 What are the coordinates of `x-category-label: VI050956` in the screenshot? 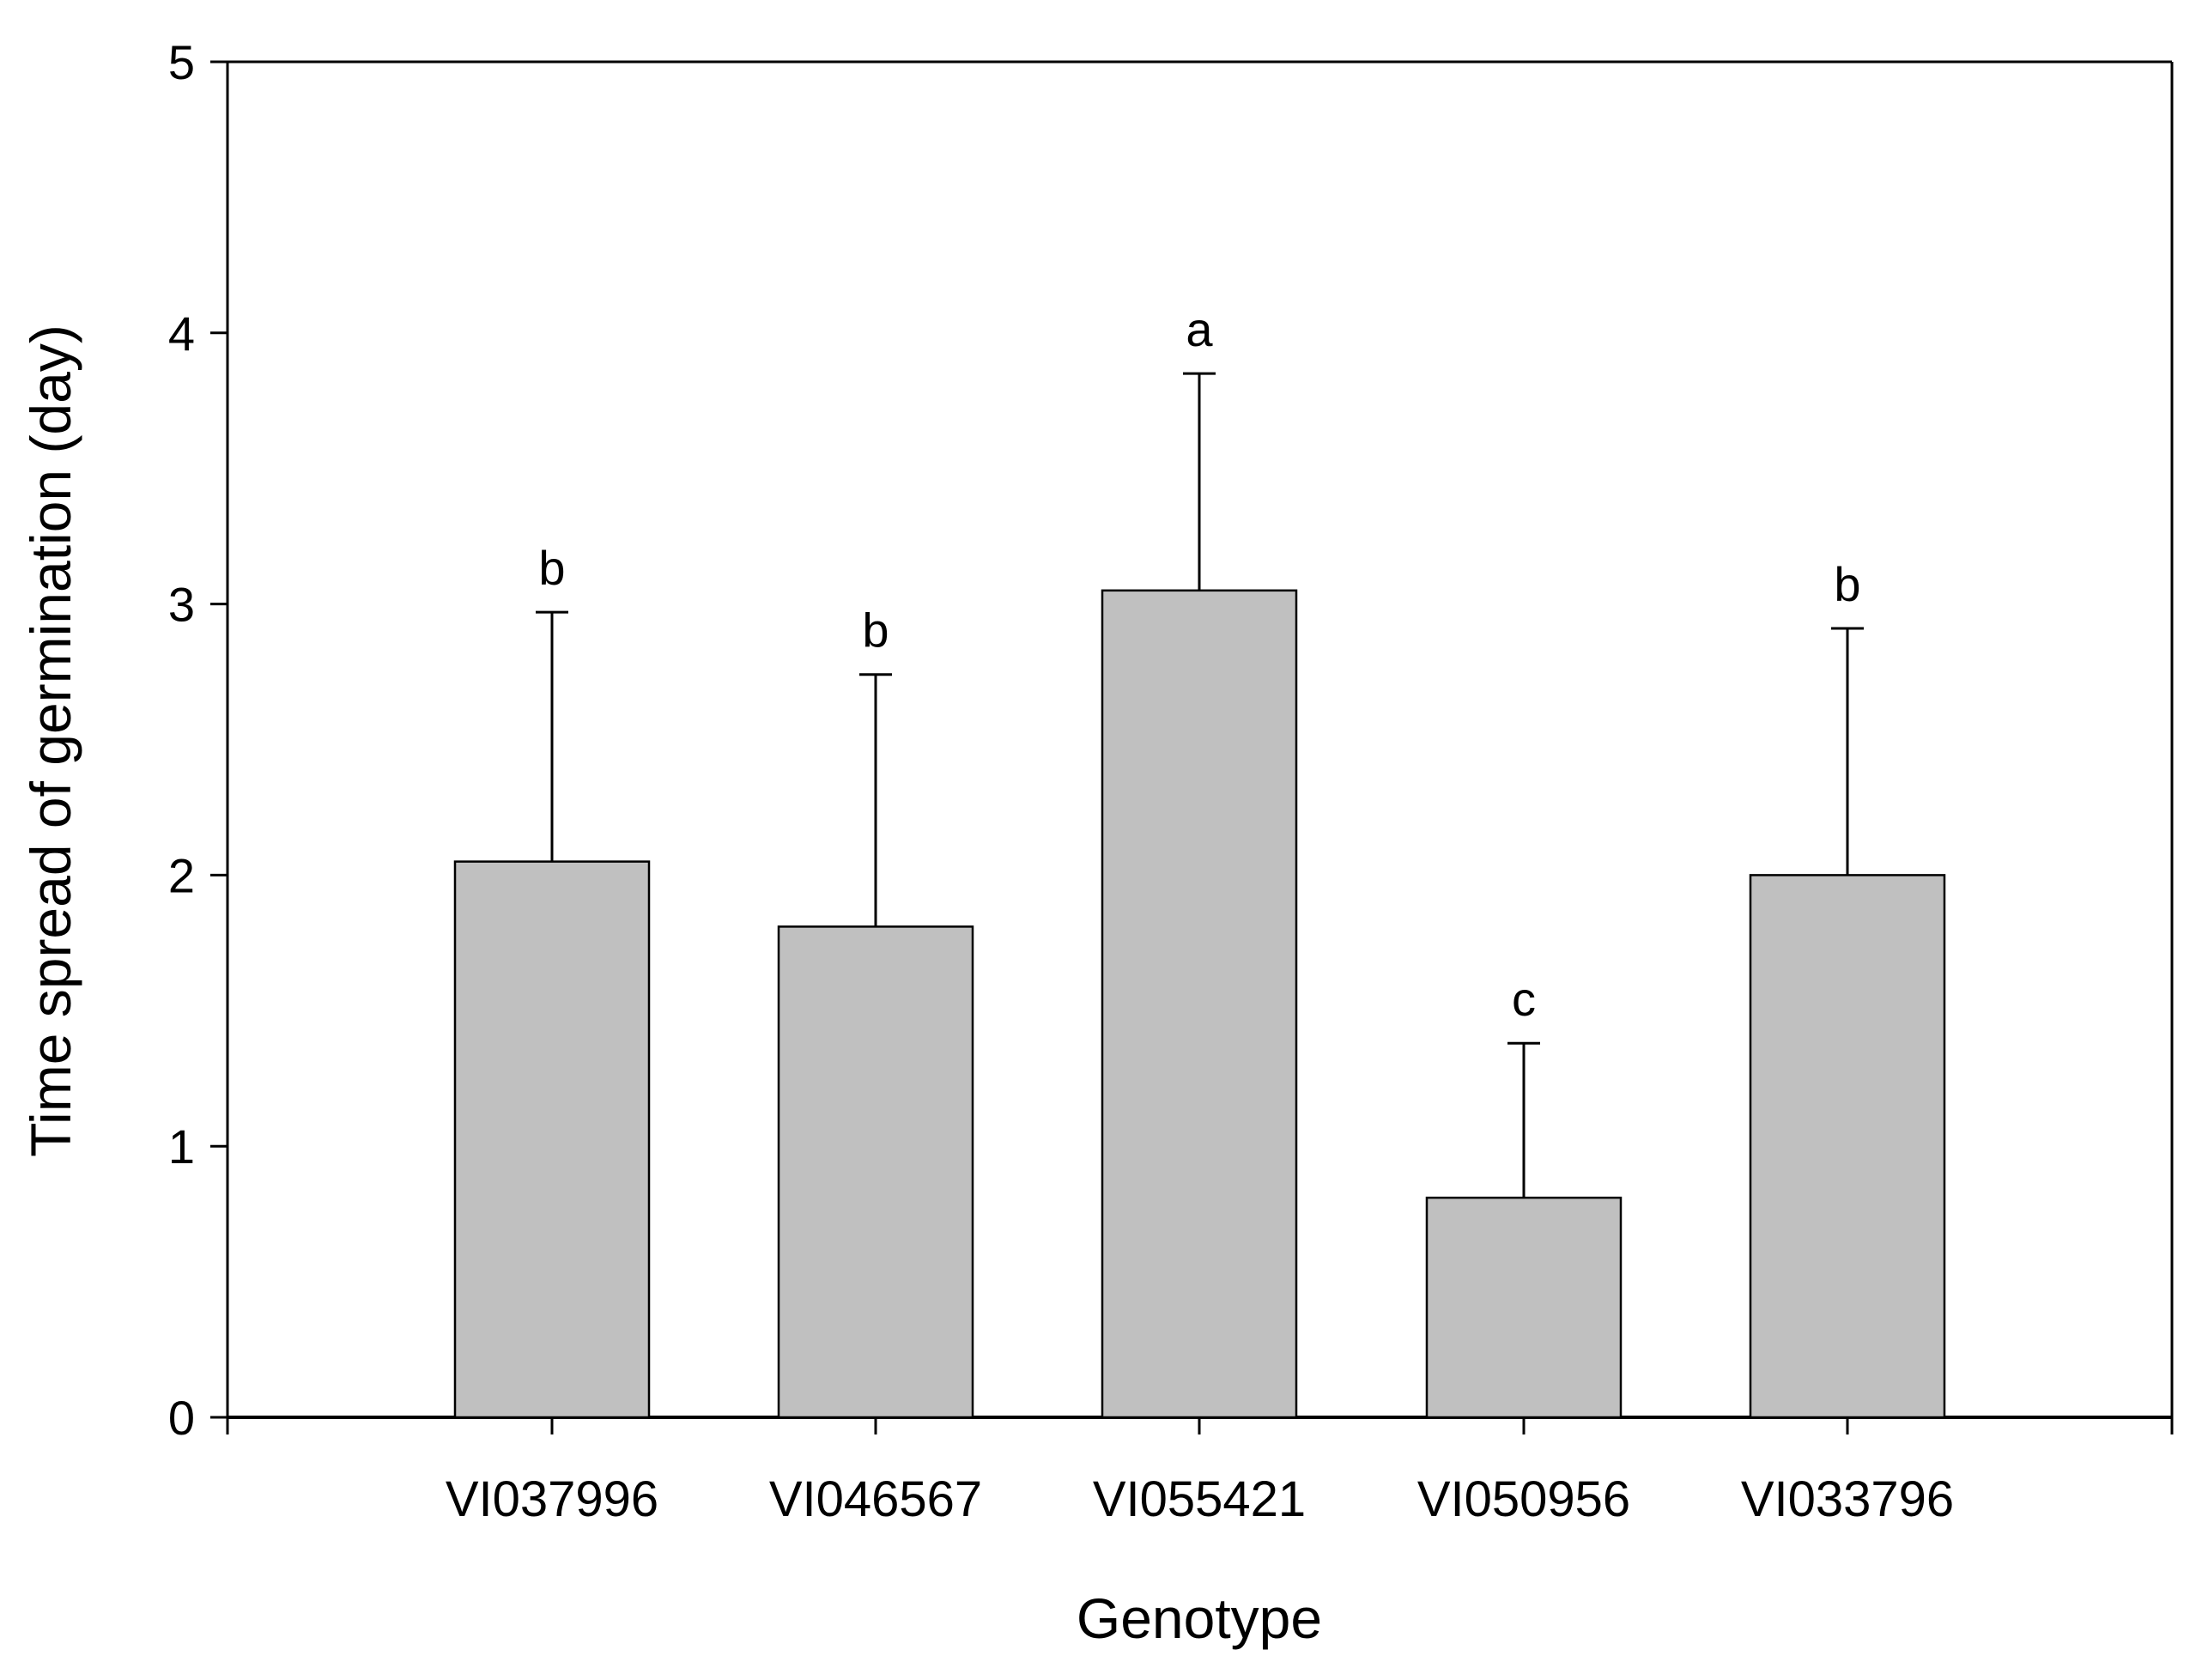 It's located at (1523, 1499).